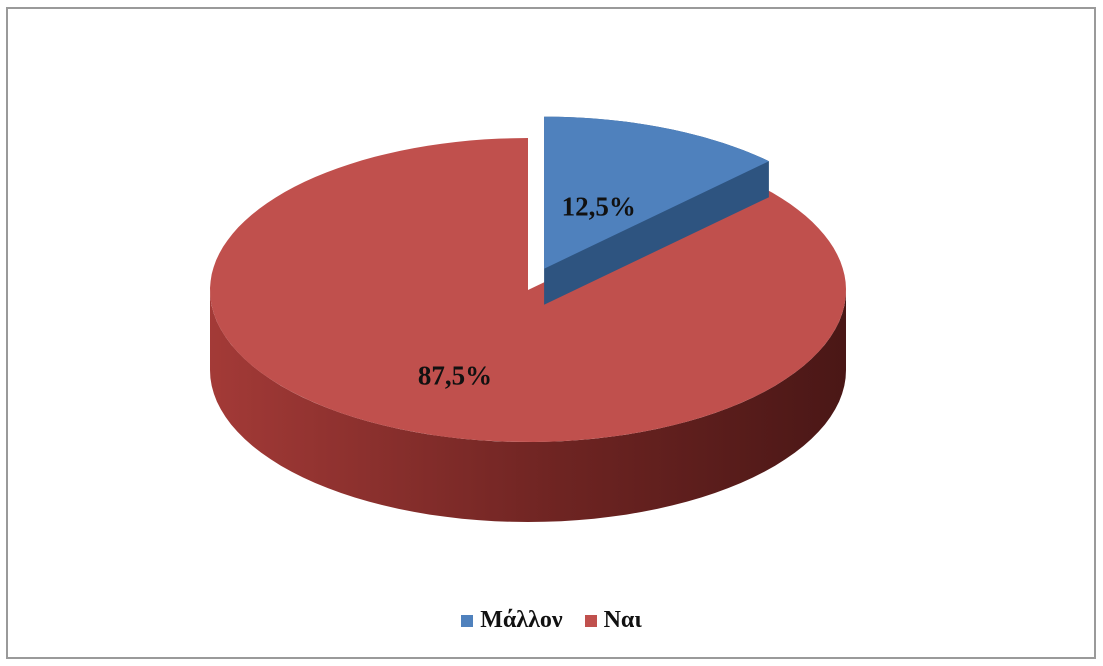 Image resolution: width=1103 pixels, height=666 pixels. I want to click on data-label-slice-mallon: 12,5%, so click(599, 207).